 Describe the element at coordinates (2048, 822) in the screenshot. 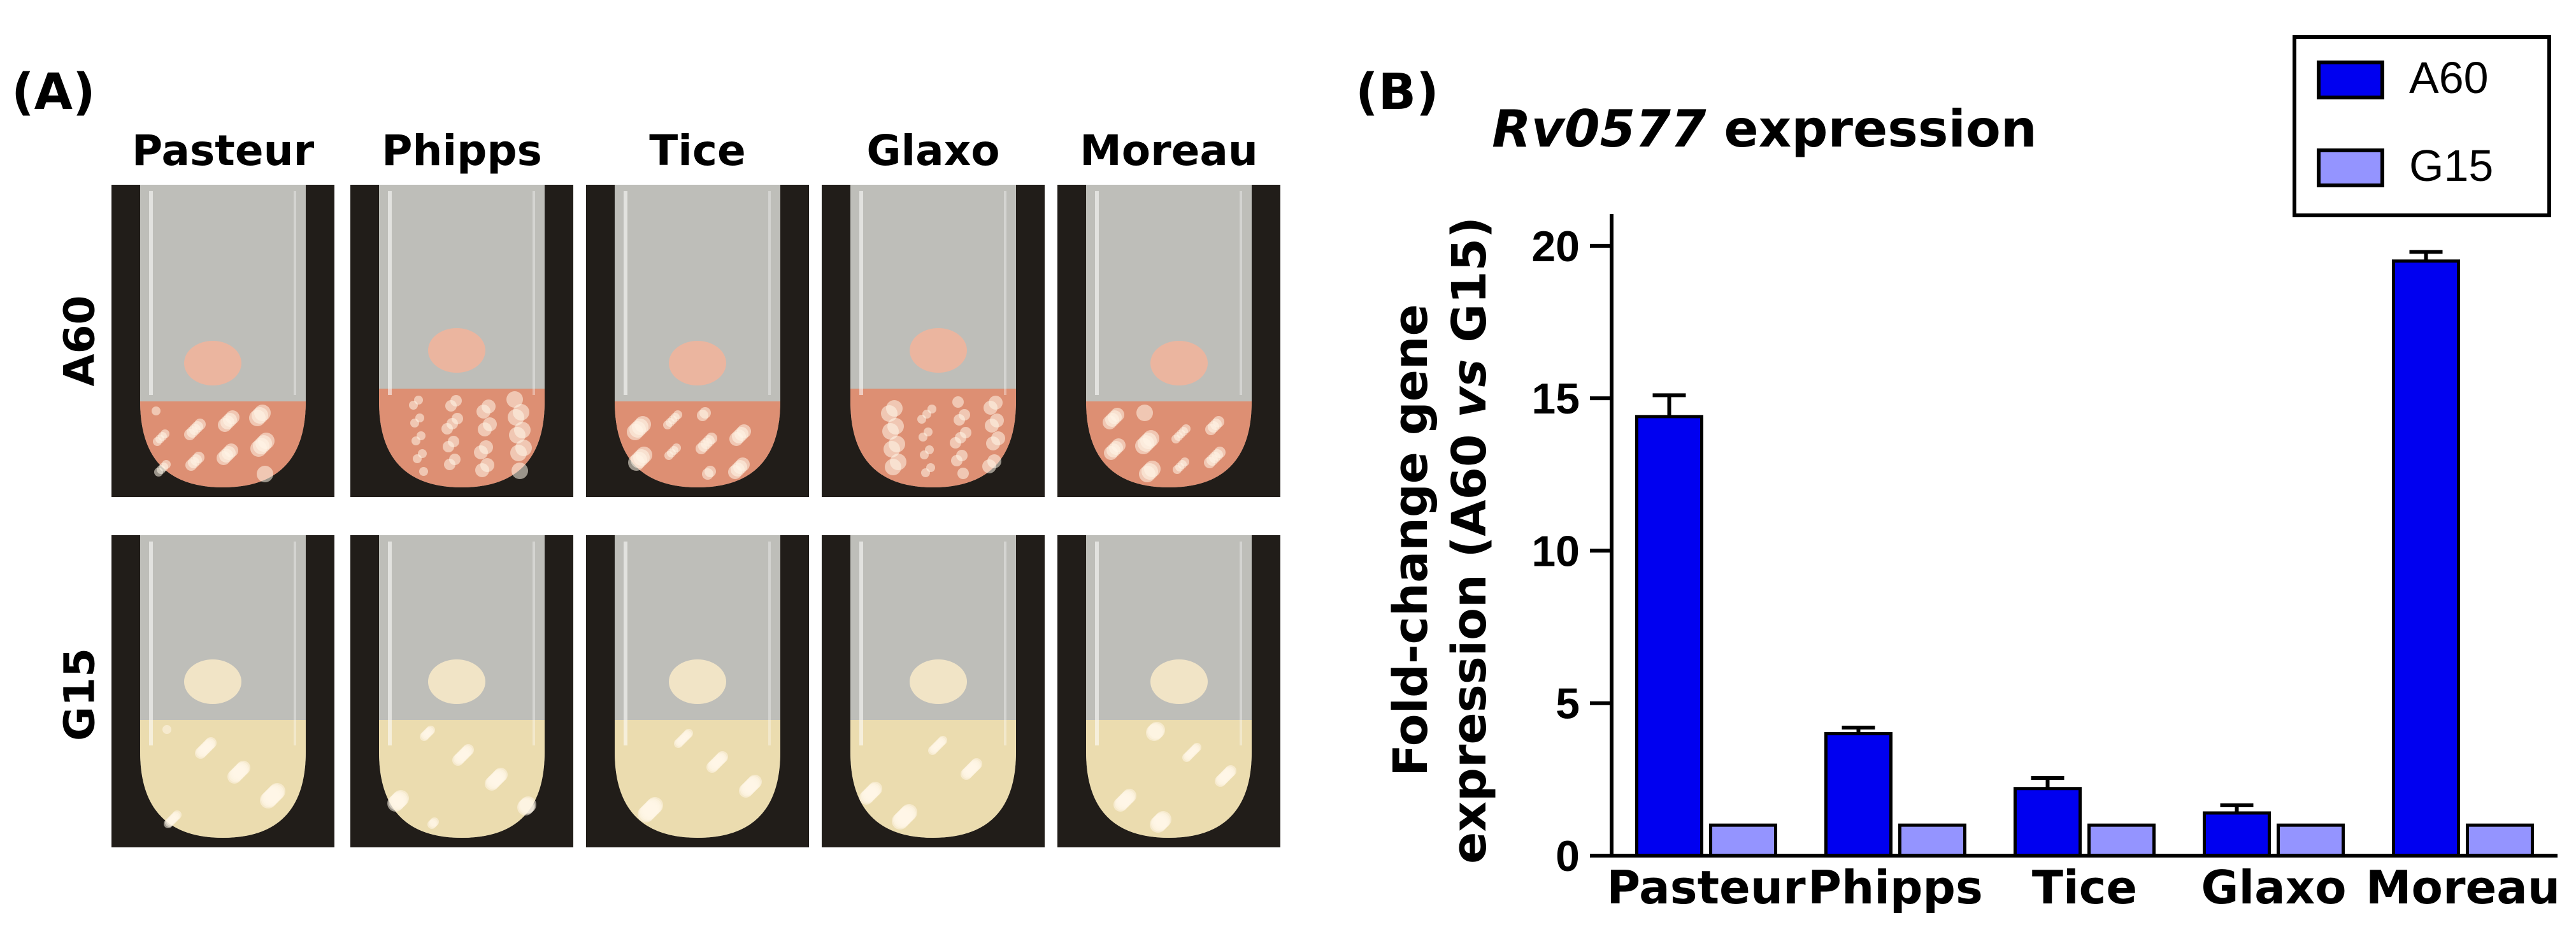

I see `bar-a60-tice` at that location.